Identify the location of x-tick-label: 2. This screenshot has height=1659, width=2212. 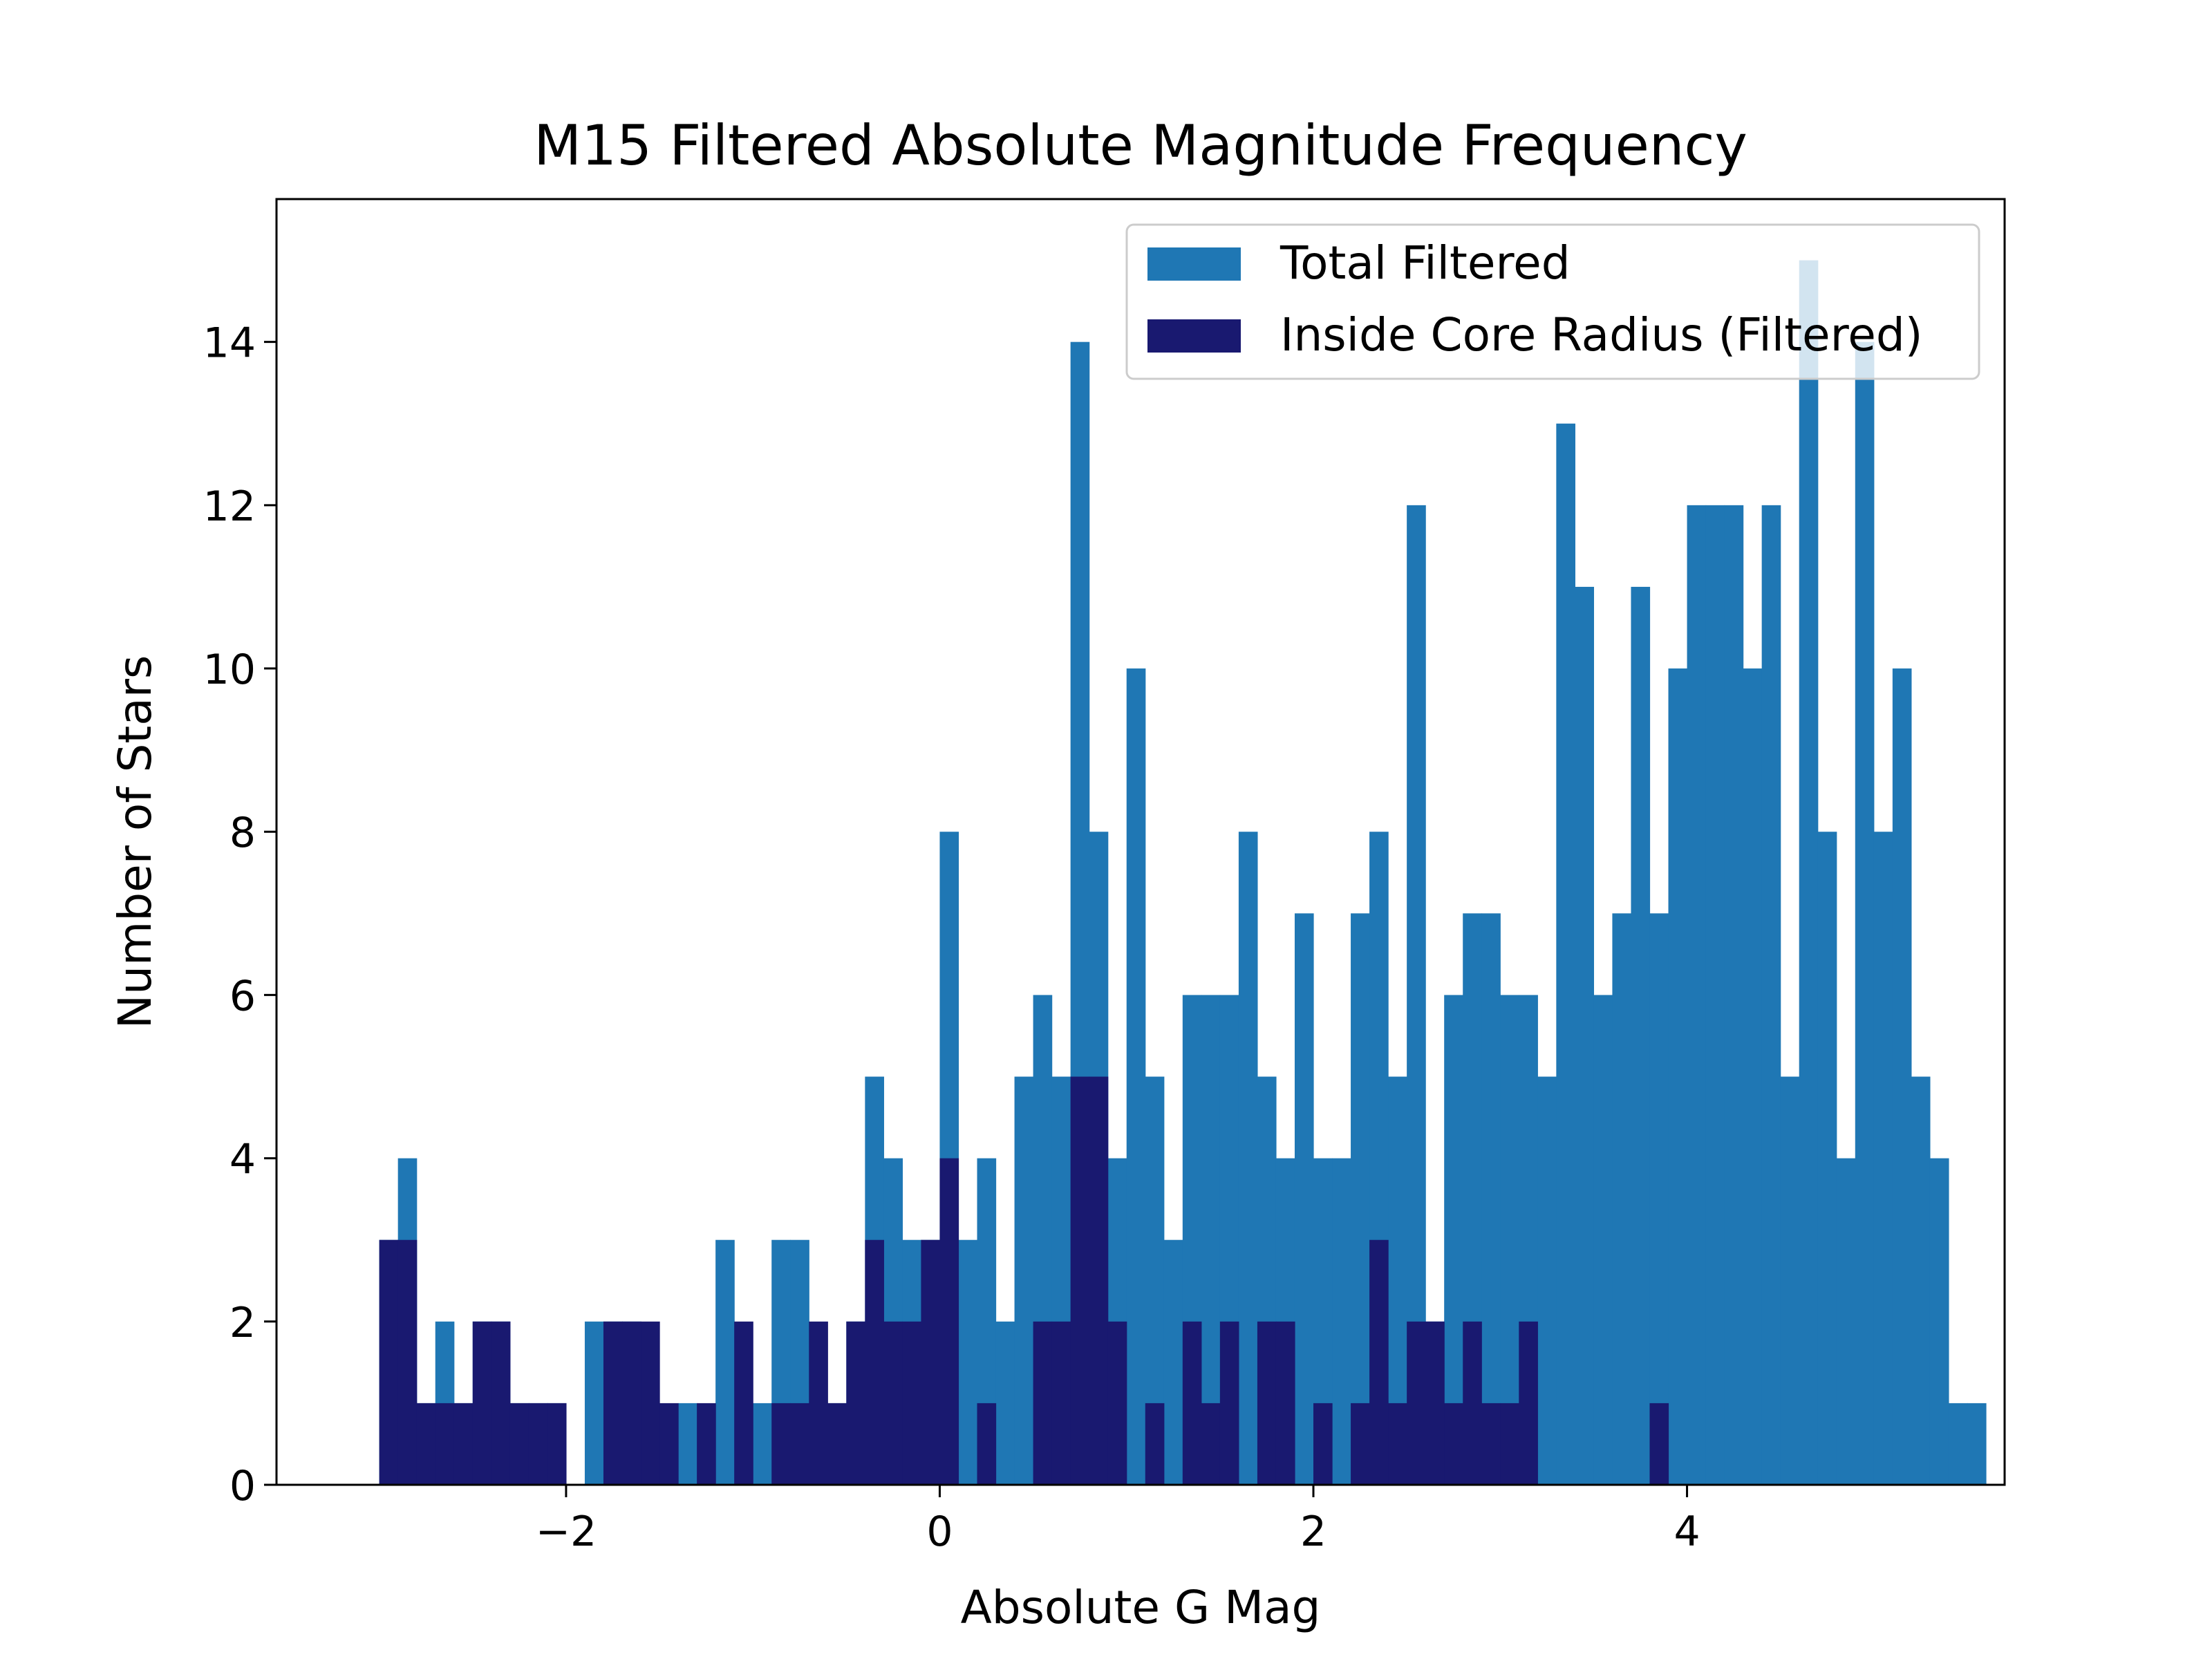
(1313, 1532).